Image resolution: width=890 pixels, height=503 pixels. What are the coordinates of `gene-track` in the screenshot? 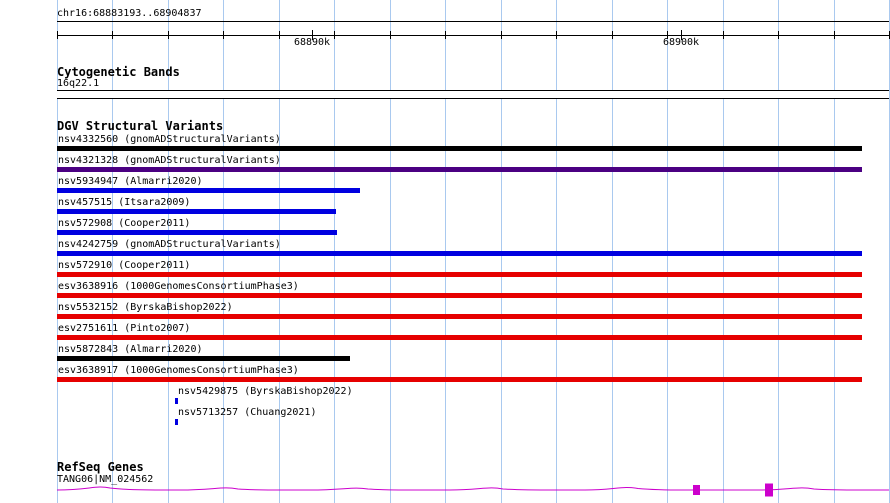 It's located at (445, 491).